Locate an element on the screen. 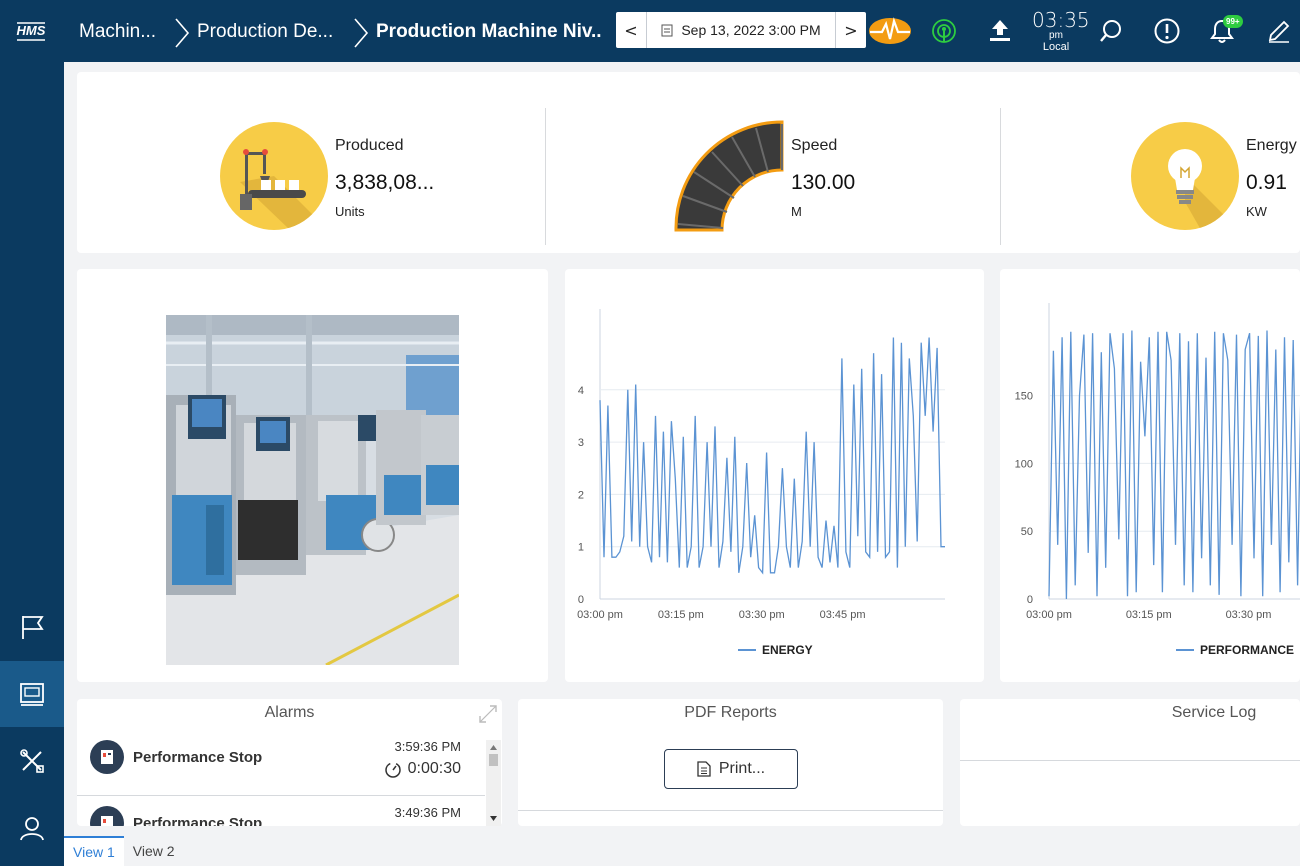 This screenshot has height=866, width=1300. svg-text: HMS is located at coordinates (31, 30).